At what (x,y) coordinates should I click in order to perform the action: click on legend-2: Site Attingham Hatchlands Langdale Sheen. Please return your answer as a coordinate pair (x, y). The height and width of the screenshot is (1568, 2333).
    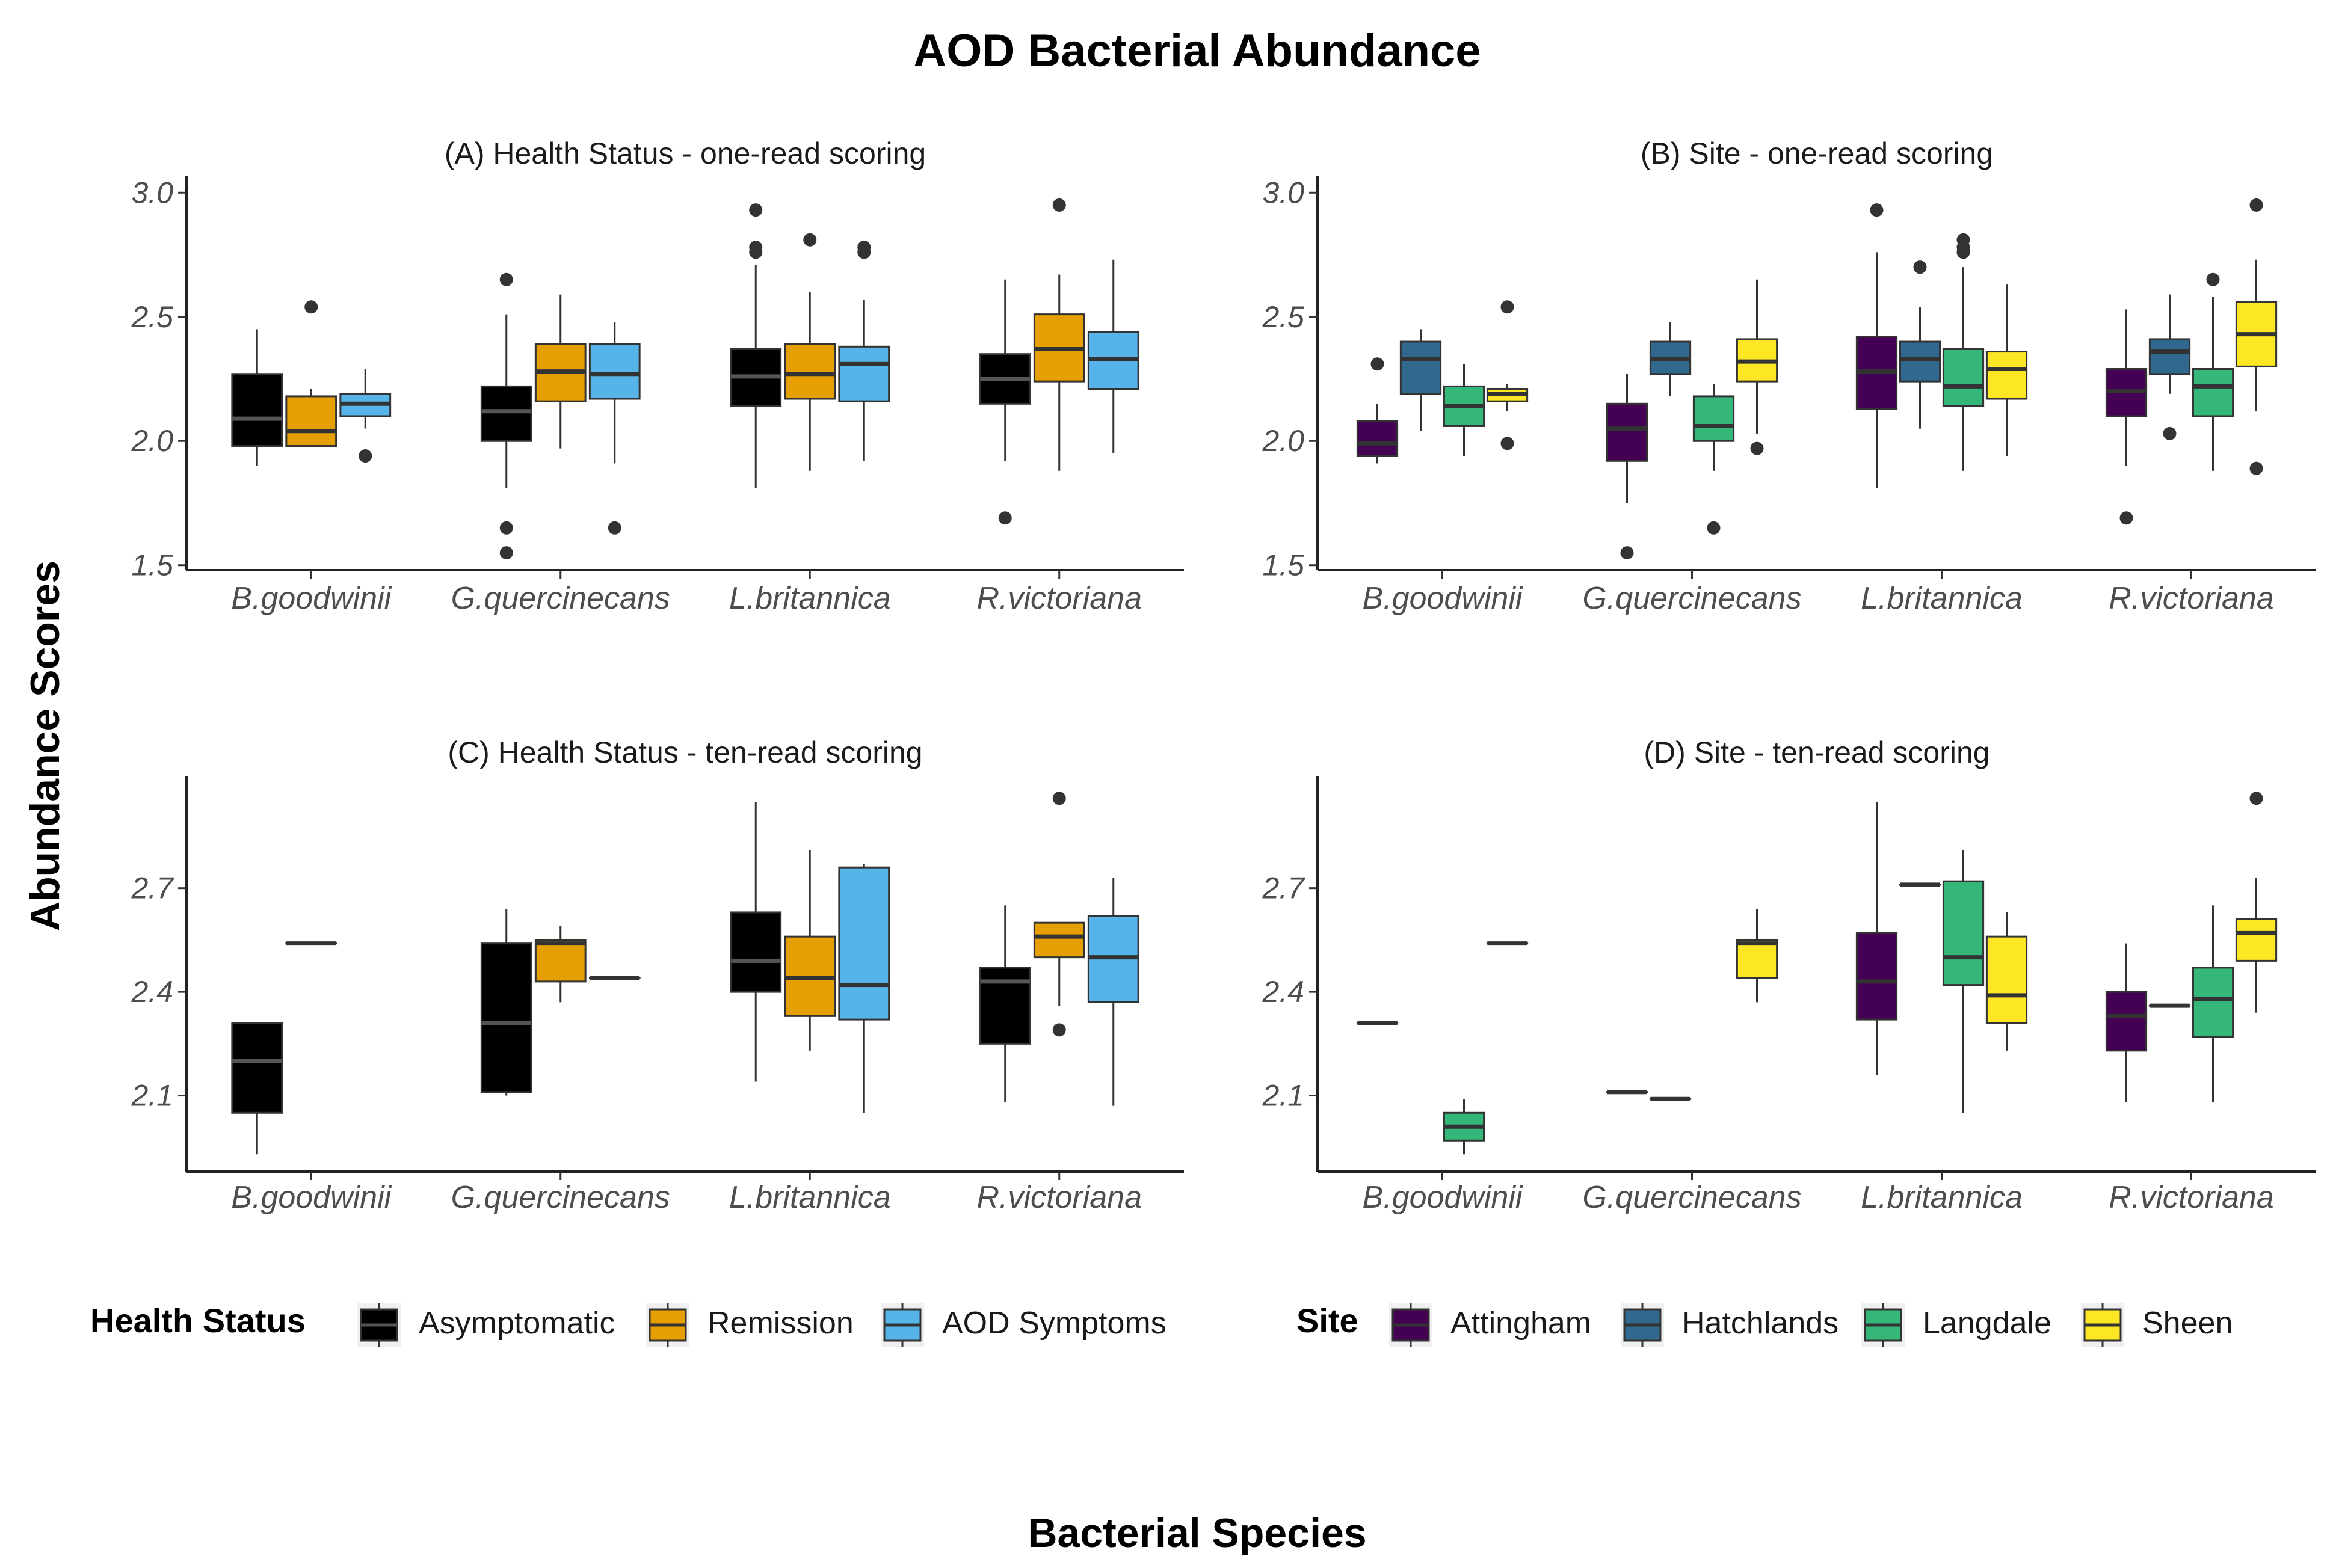
    Looking at the image, I should click on (1764, 1324).